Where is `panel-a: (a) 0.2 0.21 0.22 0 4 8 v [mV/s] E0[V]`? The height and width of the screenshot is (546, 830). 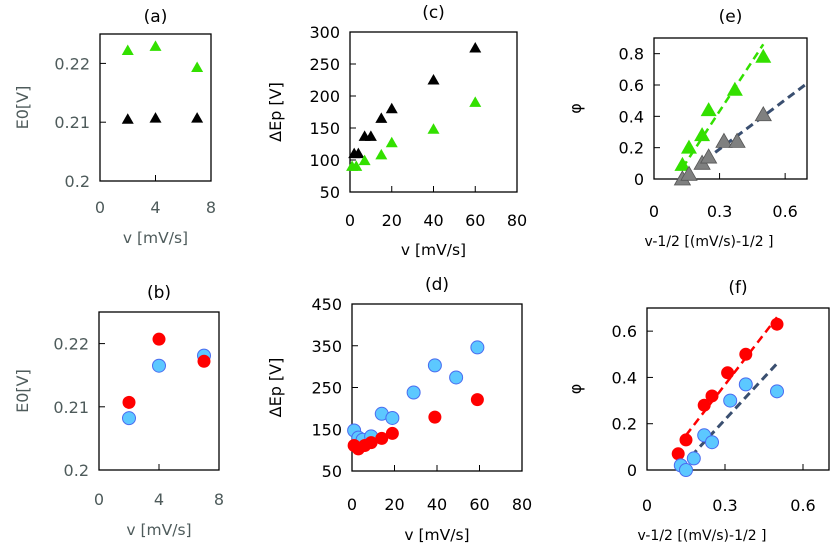
panel-a: (a) 0.2 0.21 0.22 0 4 8 v [mV/s] E0[V] is located at coordinates (114, 127).